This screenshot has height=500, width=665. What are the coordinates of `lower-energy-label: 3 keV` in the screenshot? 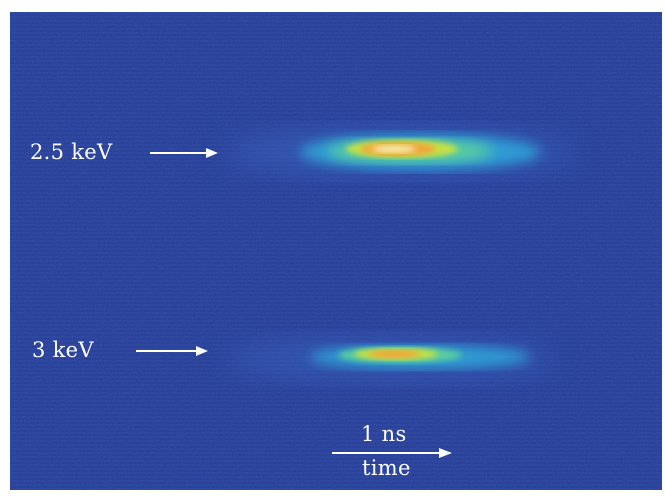 It's located at (63, 350).